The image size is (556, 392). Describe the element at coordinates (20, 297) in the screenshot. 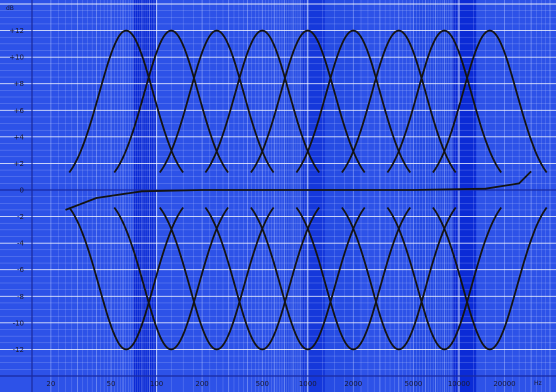

I see `y-tick-label: -8` at that location.